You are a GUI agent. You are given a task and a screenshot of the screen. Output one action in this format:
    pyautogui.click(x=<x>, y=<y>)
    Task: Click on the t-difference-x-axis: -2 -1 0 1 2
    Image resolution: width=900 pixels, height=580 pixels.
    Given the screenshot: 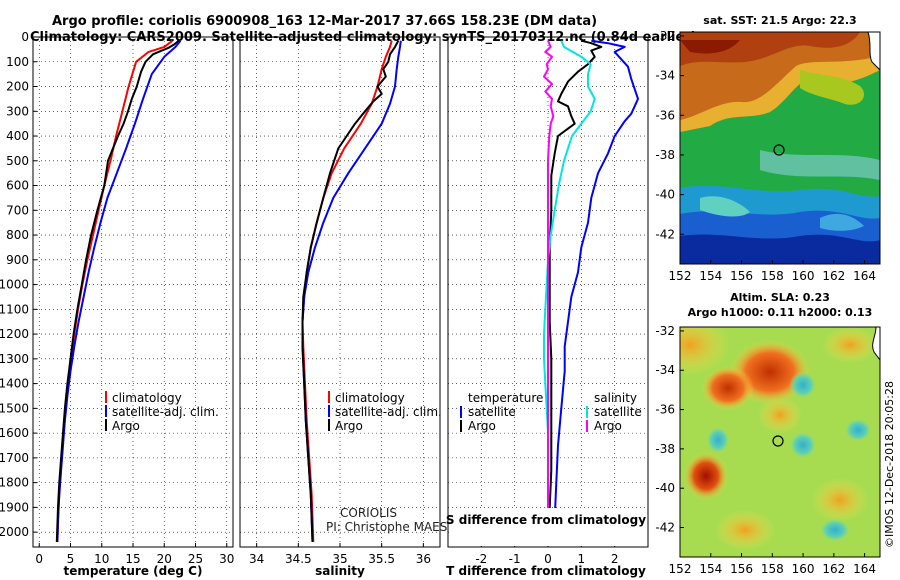 What is the action you would take?
    pyautogui.click(x=546, y=554)
    